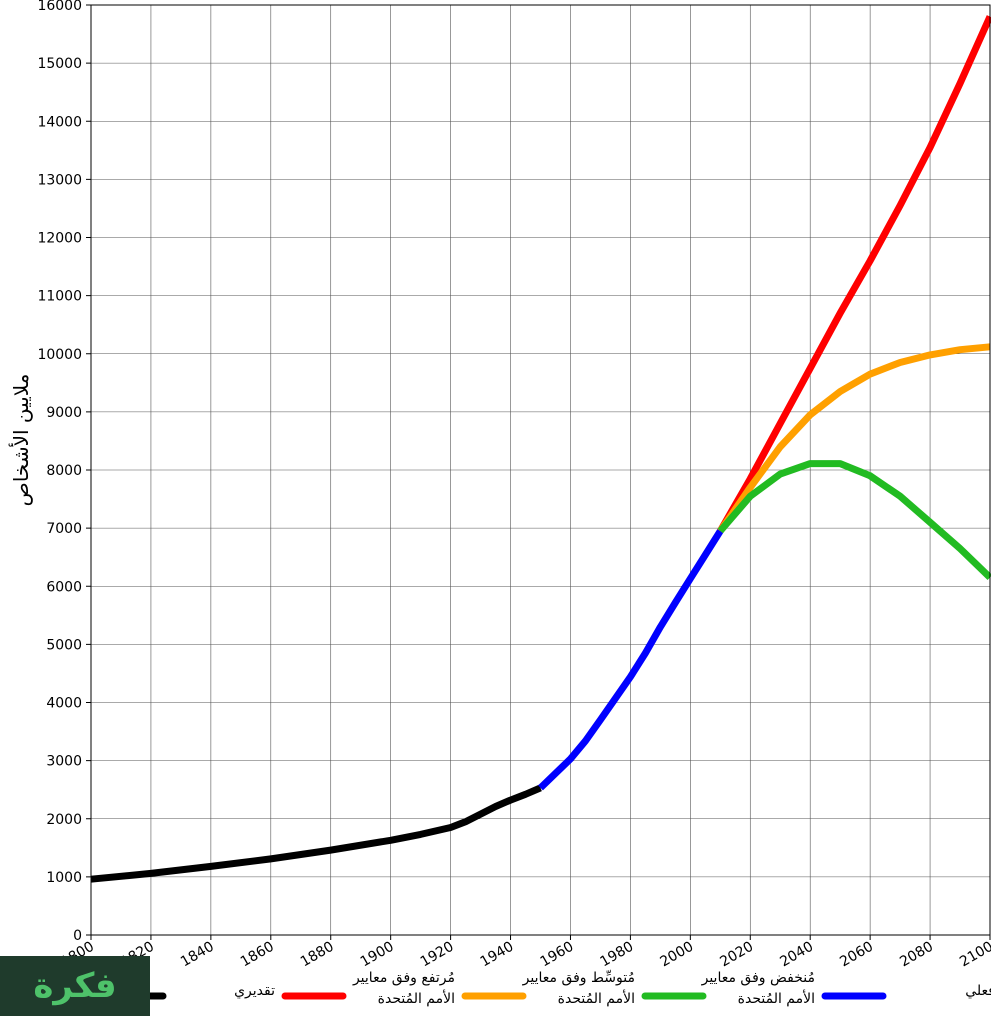 The image size is (991, 1016). What do you see at coordinates (916, 955) in the screenshot?
I see `x-tick-label: 2080` at bounding box center [916, 955].